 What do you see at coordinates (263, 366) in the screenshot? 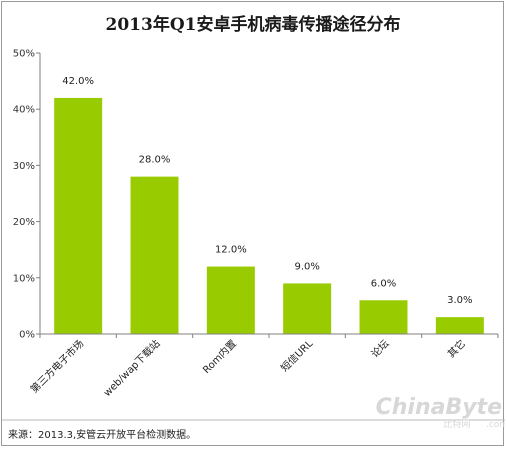
I see `x-axis: 第三方电子市场 web/wap下载站 Rom内置 短信URL 论坛 其它` at bounding box center [263, 366].